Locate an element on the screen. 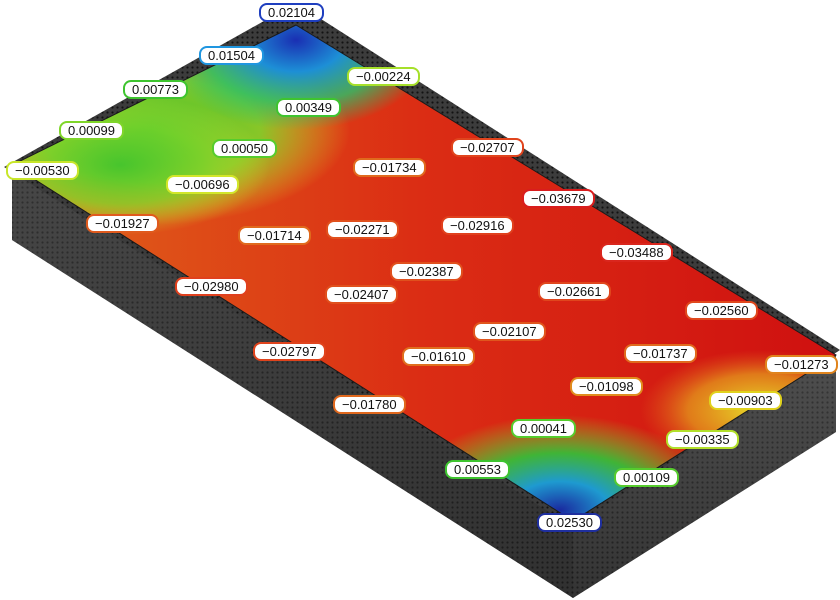 The width and height of the screenshot is (840, 600). deviation-value-label: 0.01504 is located at coordinates (231, 55).